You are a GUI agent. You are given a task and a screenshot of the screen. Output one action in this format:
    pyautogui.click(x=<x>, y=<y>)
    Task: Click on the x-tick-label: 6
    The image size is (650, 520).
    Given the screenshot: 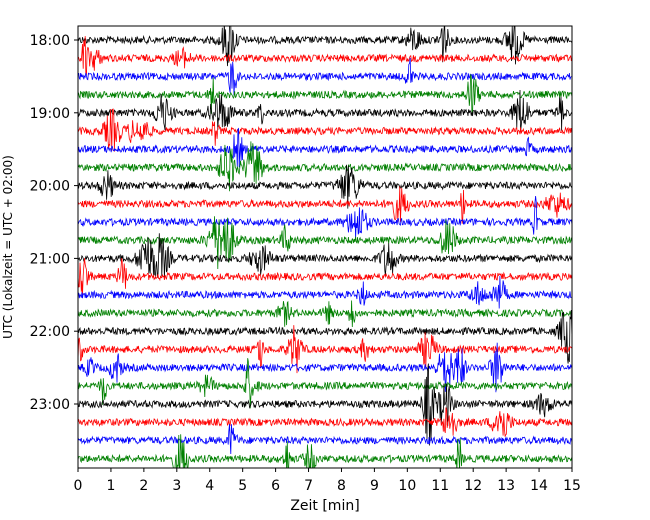 What is the action you would take?
    pyautogui.click(x=275, y=486)
    